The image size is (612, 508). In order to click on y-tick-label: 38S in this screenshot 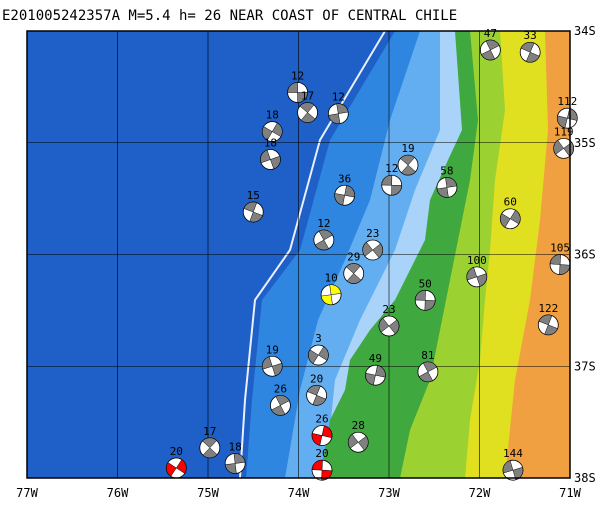, I will do `click(585, 478)`.